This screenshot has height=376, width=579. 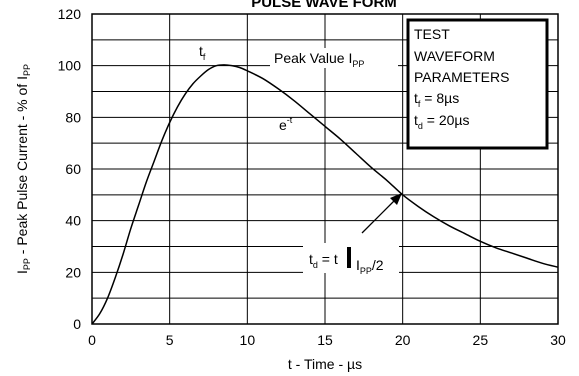 I want to click on y-axis-label: IPP - Peak Pulse Current - % of IPP, so click(x=23, y=169).